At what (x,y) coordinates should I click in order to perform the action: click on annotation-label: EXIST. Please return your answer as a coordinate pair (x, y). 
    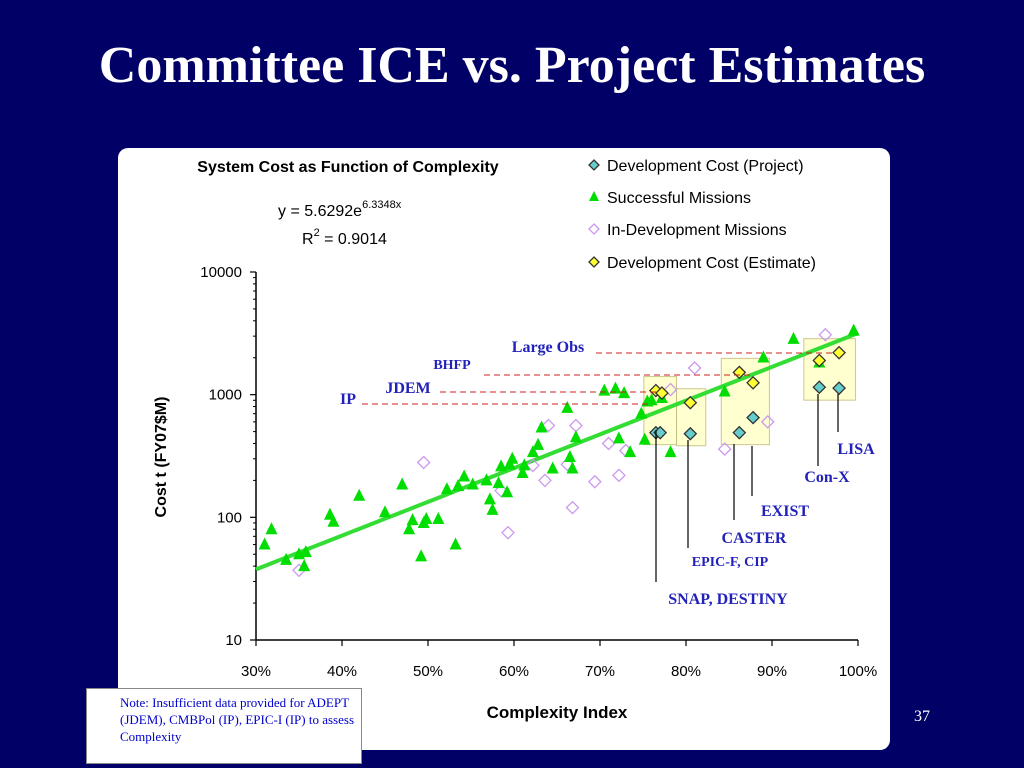
    Looking at the image, I should click on (785, 511).